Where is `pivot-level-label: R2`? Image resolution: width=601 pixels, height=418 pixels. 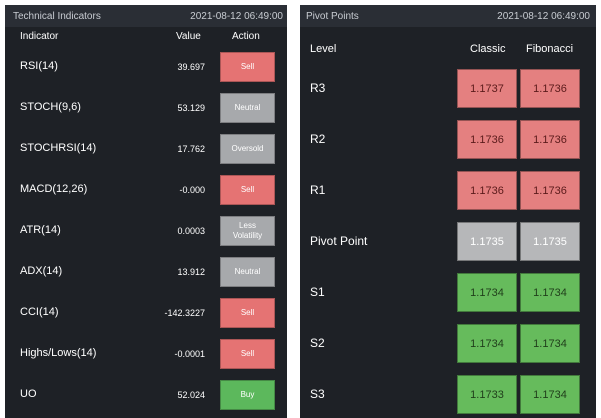
pivot-level-label: R2 is located at coordinates (318, 139).